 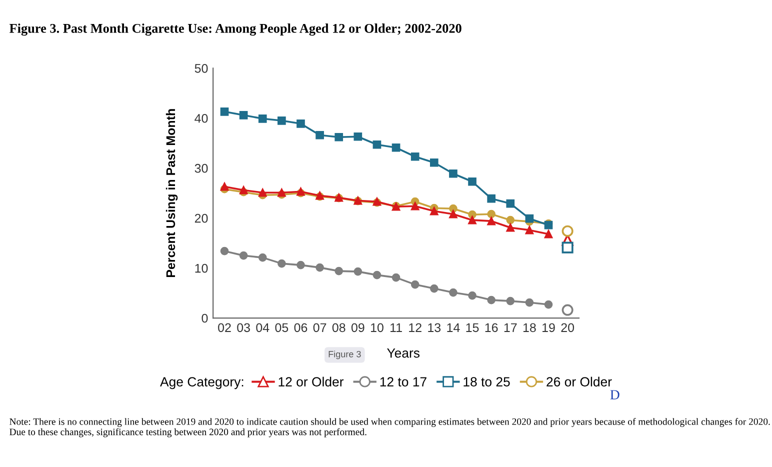 What do you see at coordinates (567, 327) in the screenshot?
I see `x-tick-label: 20` at bounding box center [567, 327].